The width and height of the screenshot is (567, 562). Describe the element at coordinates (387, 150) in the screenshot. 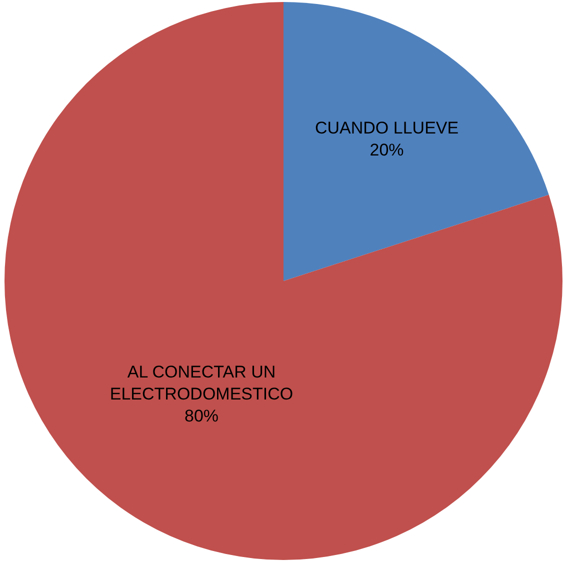

I see `data-label: 20%` at that location.